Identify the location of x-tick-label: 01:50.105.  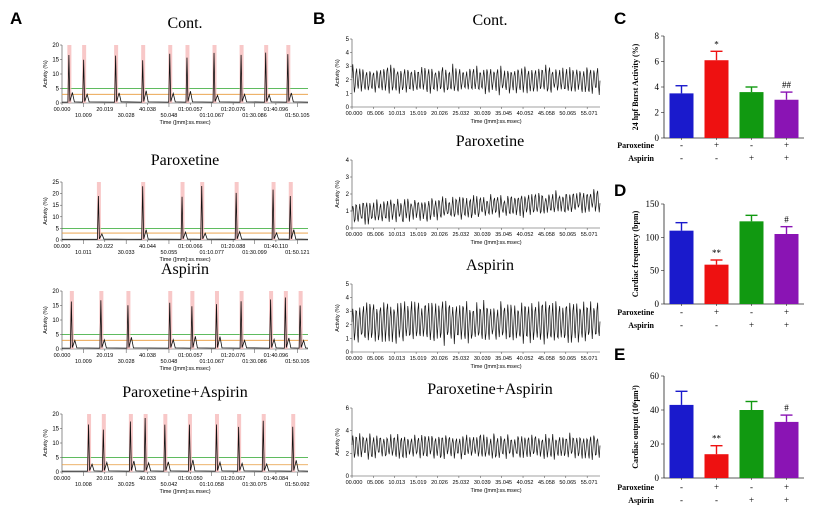
(297, 362).